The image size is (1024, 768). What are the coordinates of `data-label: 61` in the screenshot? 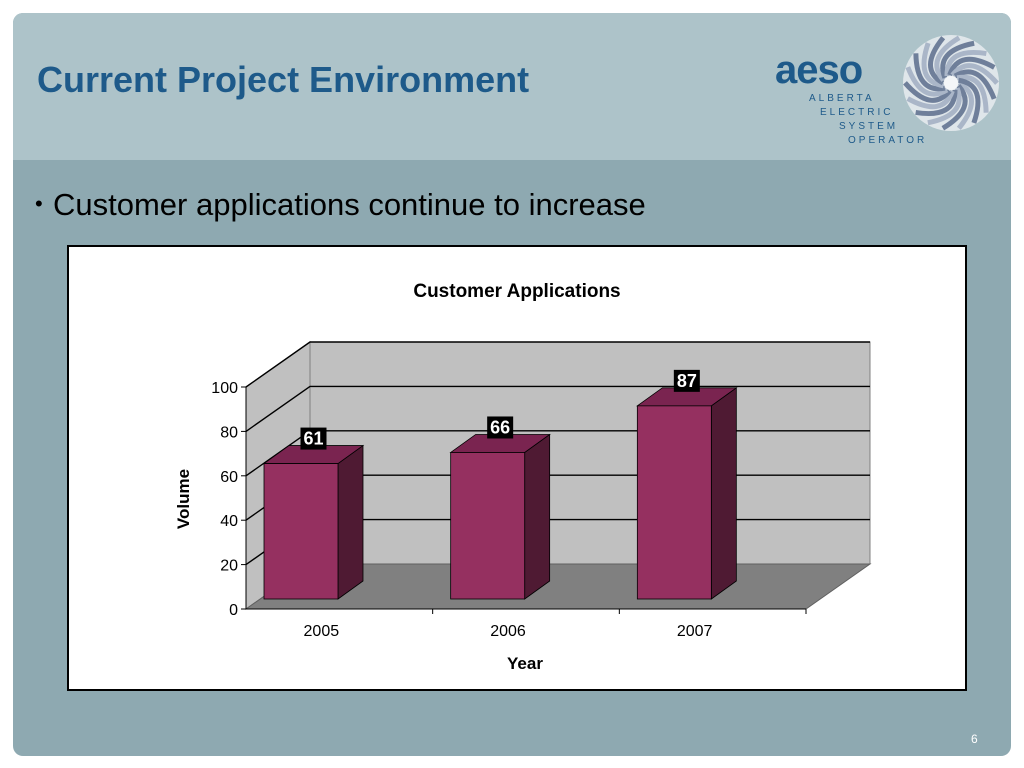 It's located at (313, 439).